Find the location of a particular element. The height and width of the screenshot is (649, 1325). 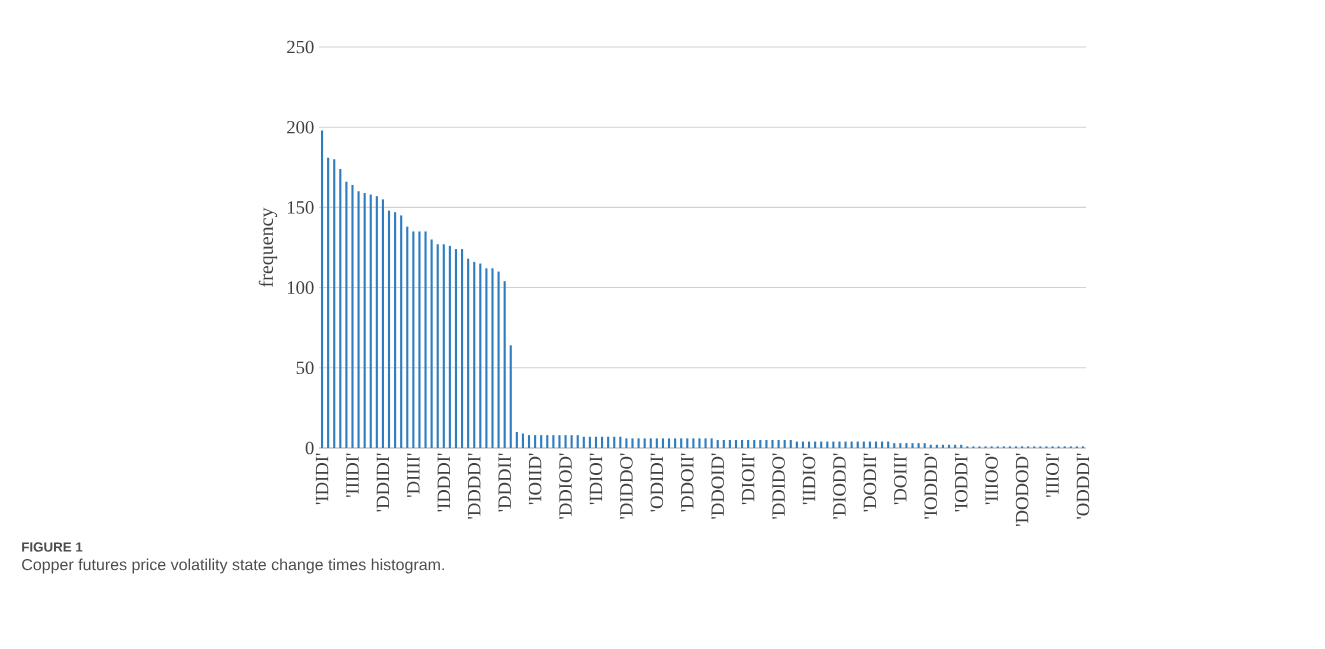

x-tick-label: 'IIIDI' is located at coordinates (352, 475).